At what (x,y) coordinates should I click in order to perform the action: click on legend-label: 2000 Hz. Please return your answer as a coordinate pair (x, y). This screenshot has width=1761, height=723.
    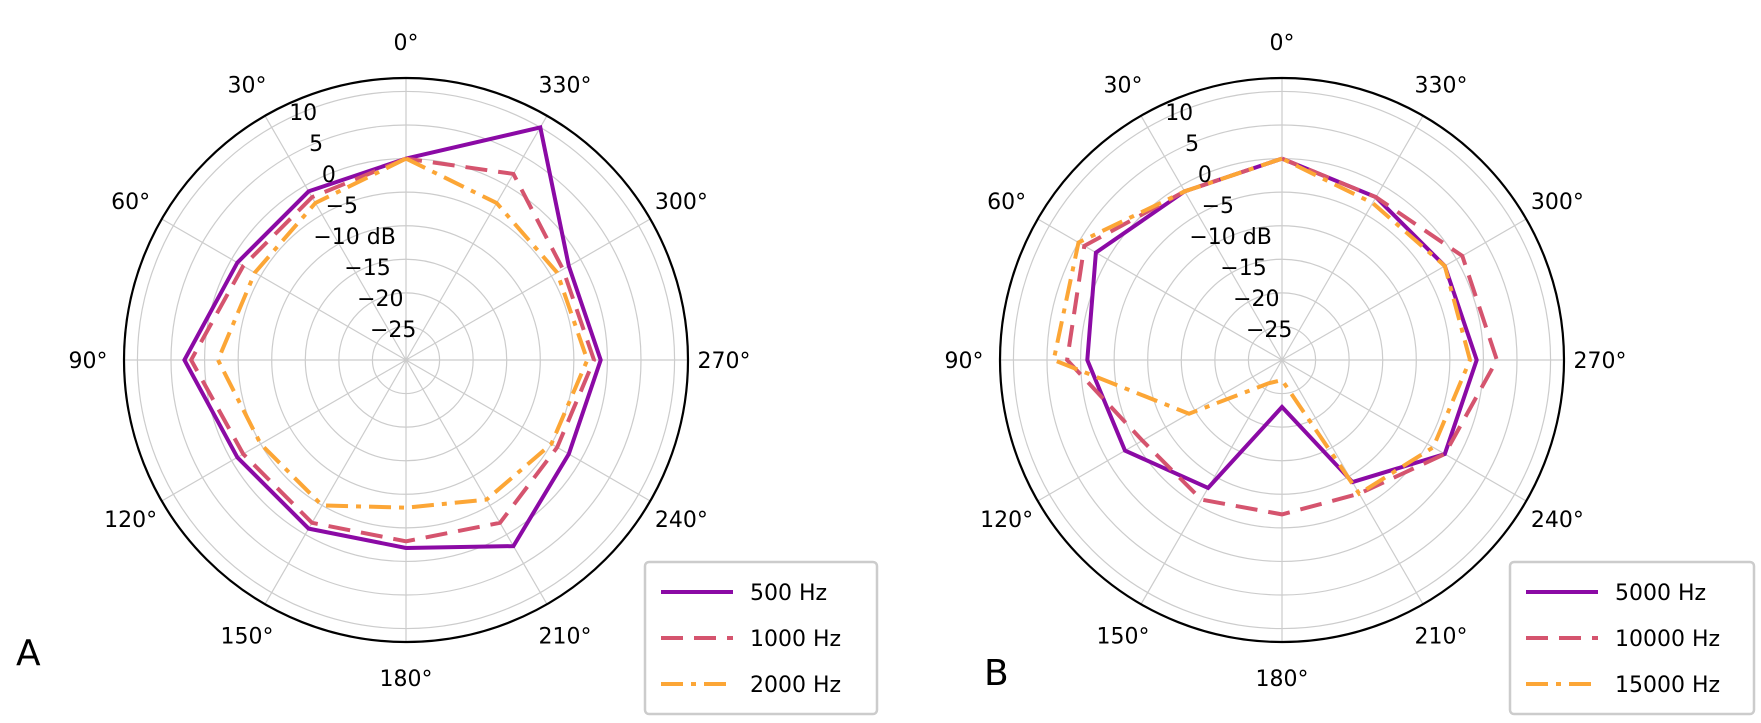
    Looking at the image, I should click on (795, 685).